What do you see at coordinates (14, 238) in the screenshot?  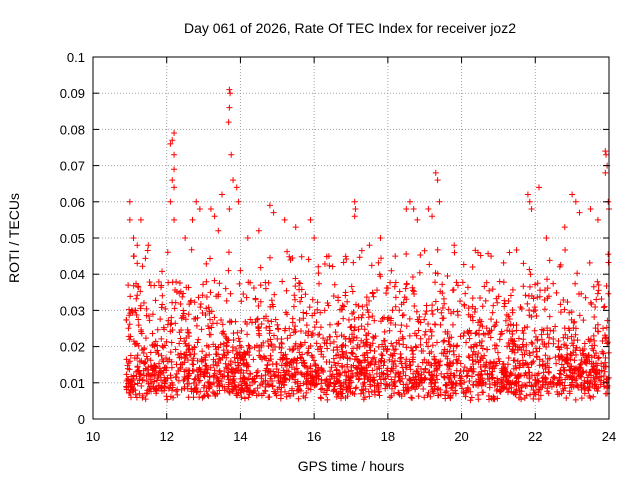 I see `y-axis-label: ROTI / TECUs` at bounding box center [14, 238].